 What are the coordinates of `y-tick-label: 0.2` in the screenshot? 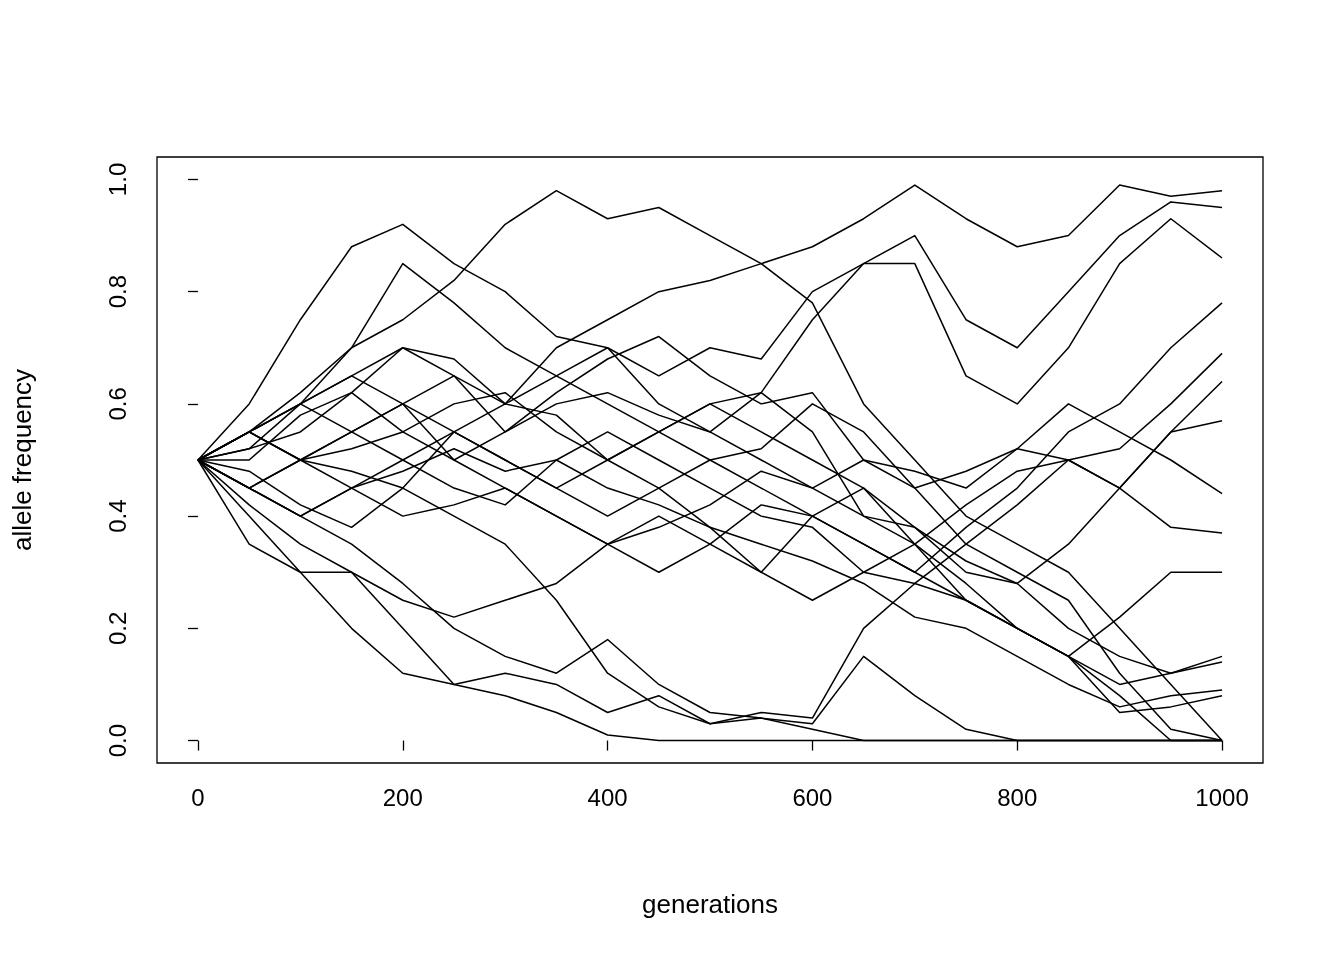 It's located at (117, 628).